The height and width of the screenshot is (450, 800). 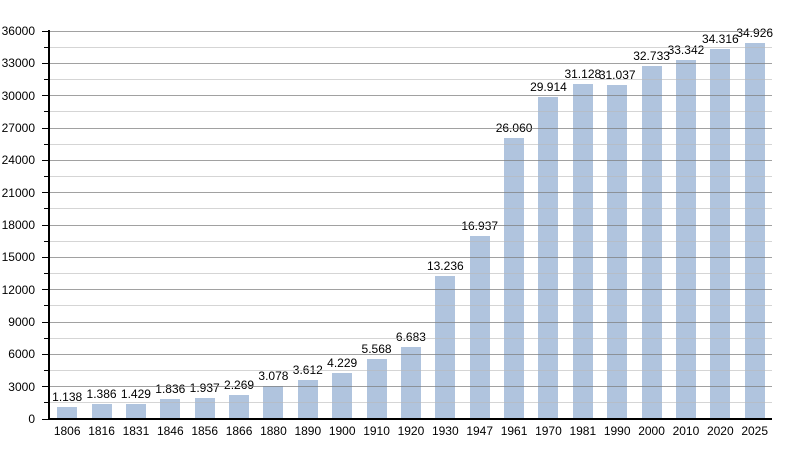 I want to click on y-axis-label: 6000, so click(x=21, y=354).